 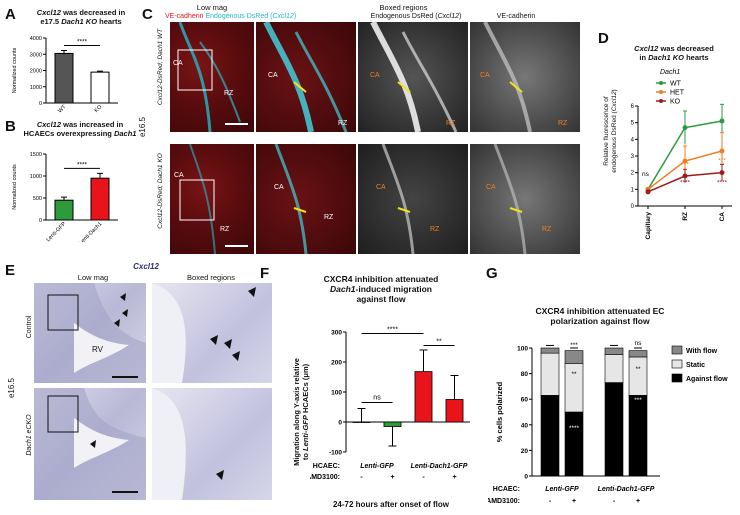 I want to click on x-tick-label: Lenti-GFP, so click(x=56, y=231).